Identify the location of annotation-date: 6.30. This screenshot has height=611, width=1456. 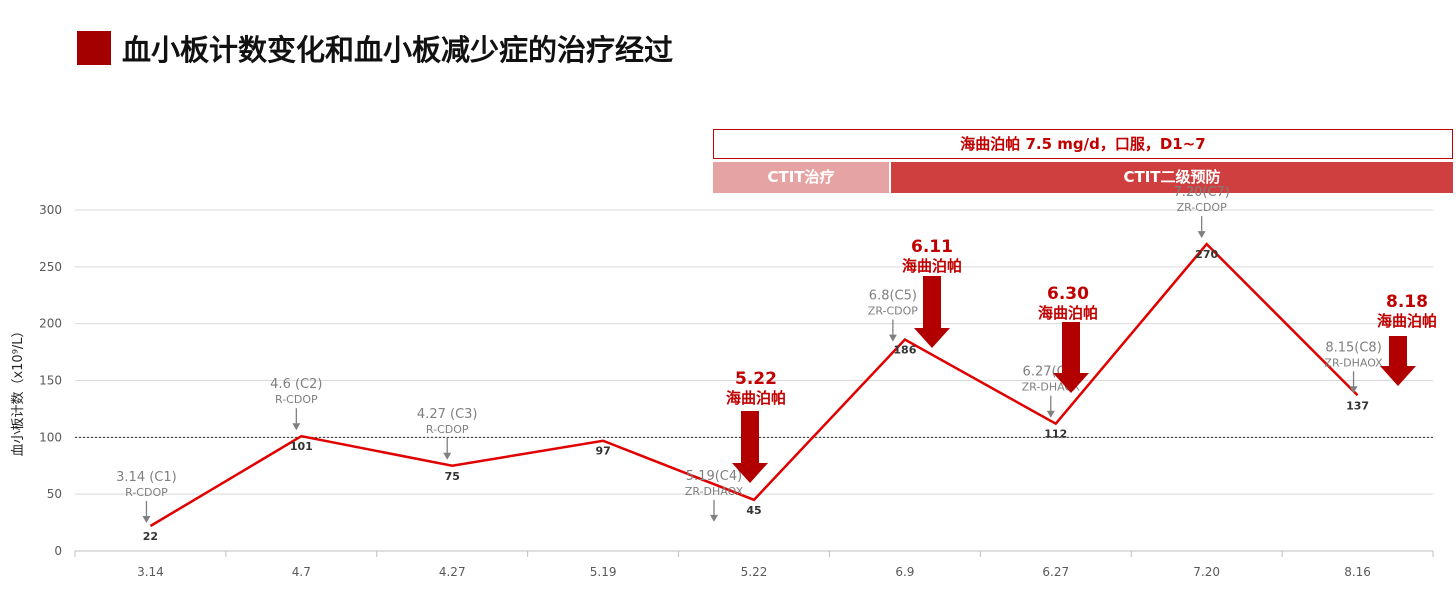
(1068, 294).